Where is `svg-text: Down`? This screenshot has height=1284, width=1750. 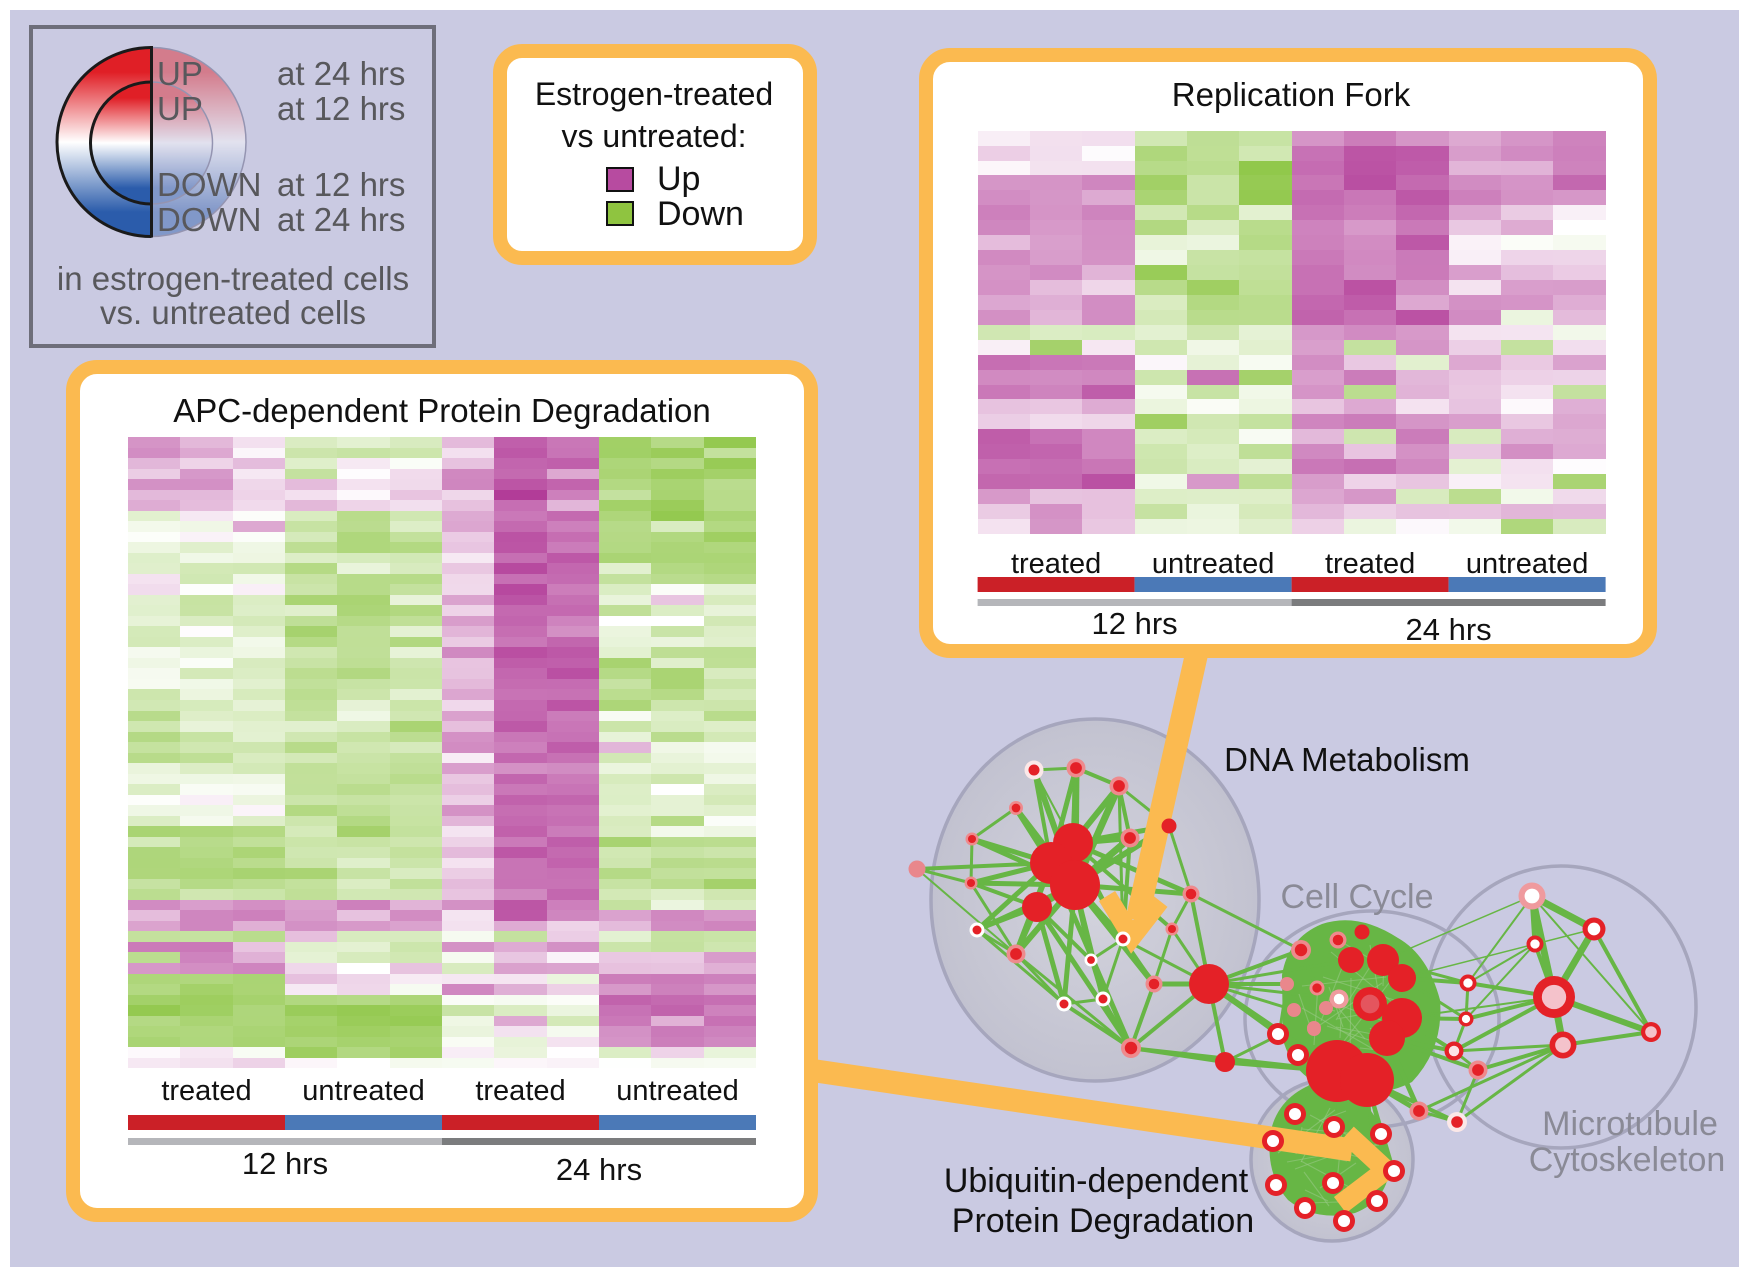
svg-text: Down is located at coordinates (700, 214).